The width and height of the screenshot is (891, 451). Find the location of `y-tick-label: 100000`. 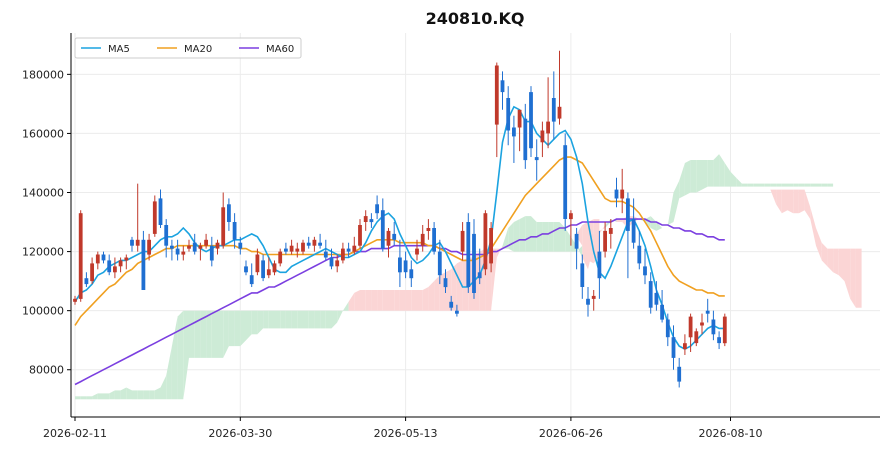

y-tick-label: 100000 is located at coordinates (43, 311).